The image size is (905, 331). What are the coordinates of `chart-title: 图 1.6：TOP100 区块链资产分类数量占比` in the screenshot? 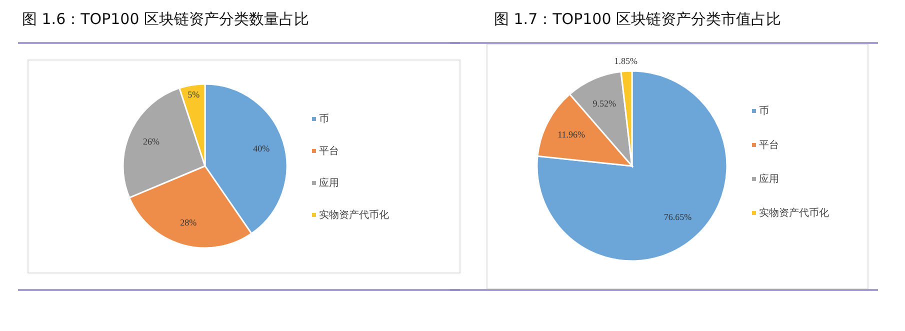 It's located at (166, 19).